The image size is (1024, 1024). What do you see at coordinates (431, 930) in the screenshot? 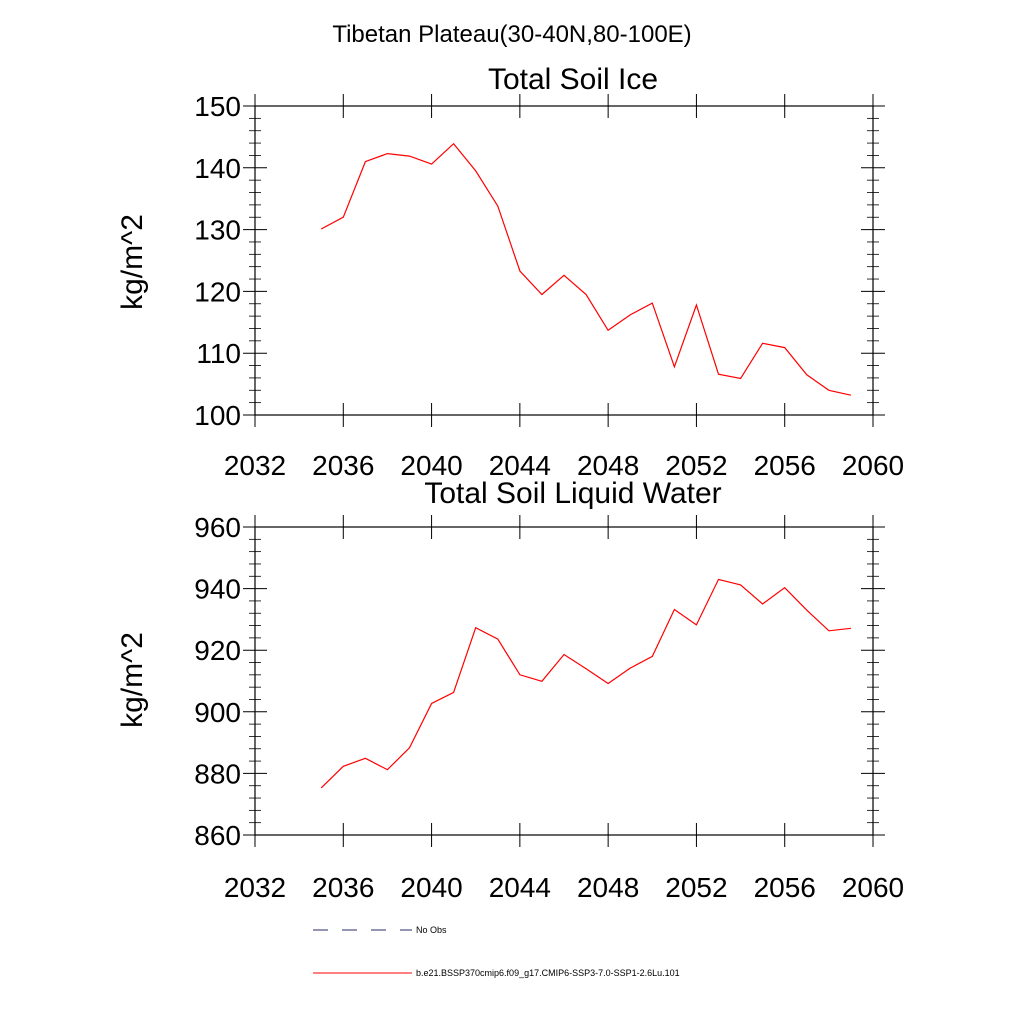
I see `legend-label: No Obs` at bounding box center [431, 930].